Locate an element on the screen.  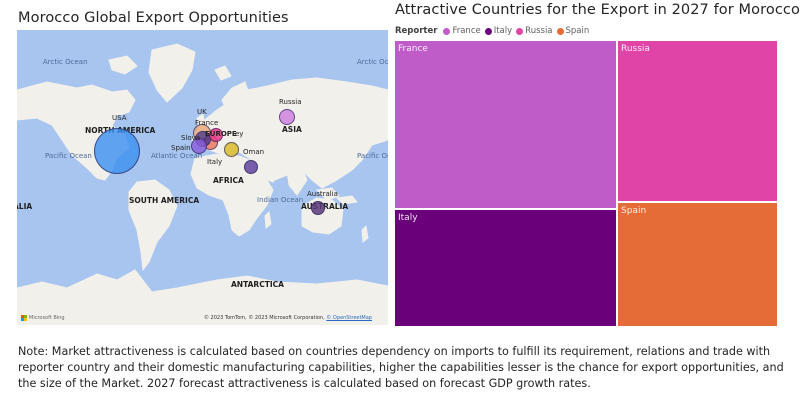
treemap-legend: Reporter France Italy Russia Spain is located at coordinates (492, 31).